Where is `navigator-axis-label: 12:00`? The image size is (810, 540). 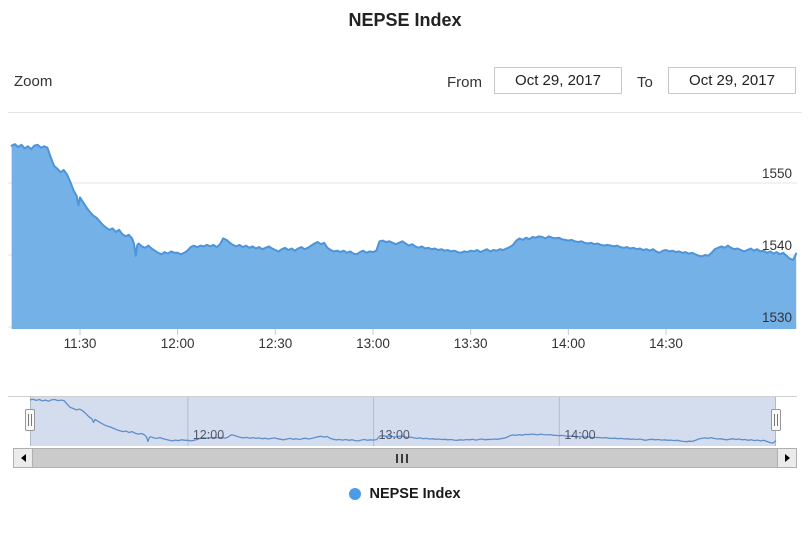
navigator-axis-label: 12:00 is located at coordinates (208, 435).